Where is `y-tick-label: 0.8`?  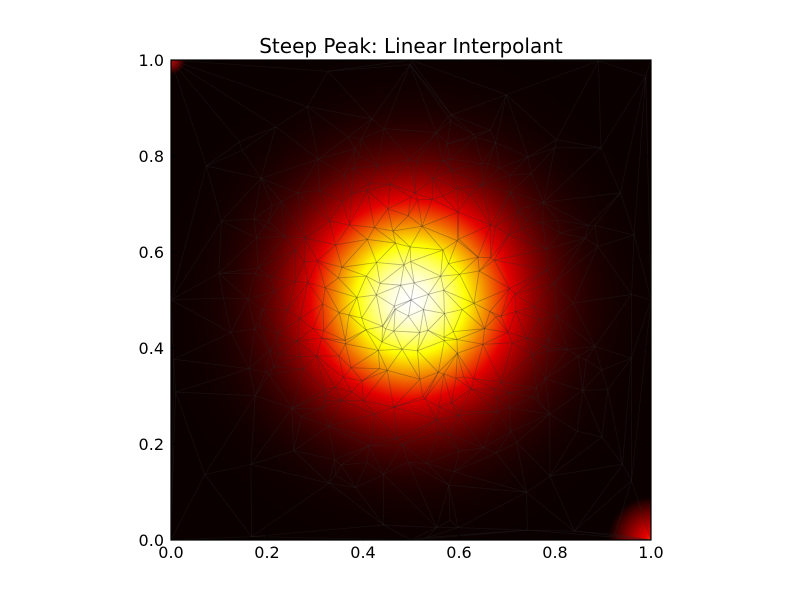
y-tick-label: 0.8 is located at coordinates (151, 156).